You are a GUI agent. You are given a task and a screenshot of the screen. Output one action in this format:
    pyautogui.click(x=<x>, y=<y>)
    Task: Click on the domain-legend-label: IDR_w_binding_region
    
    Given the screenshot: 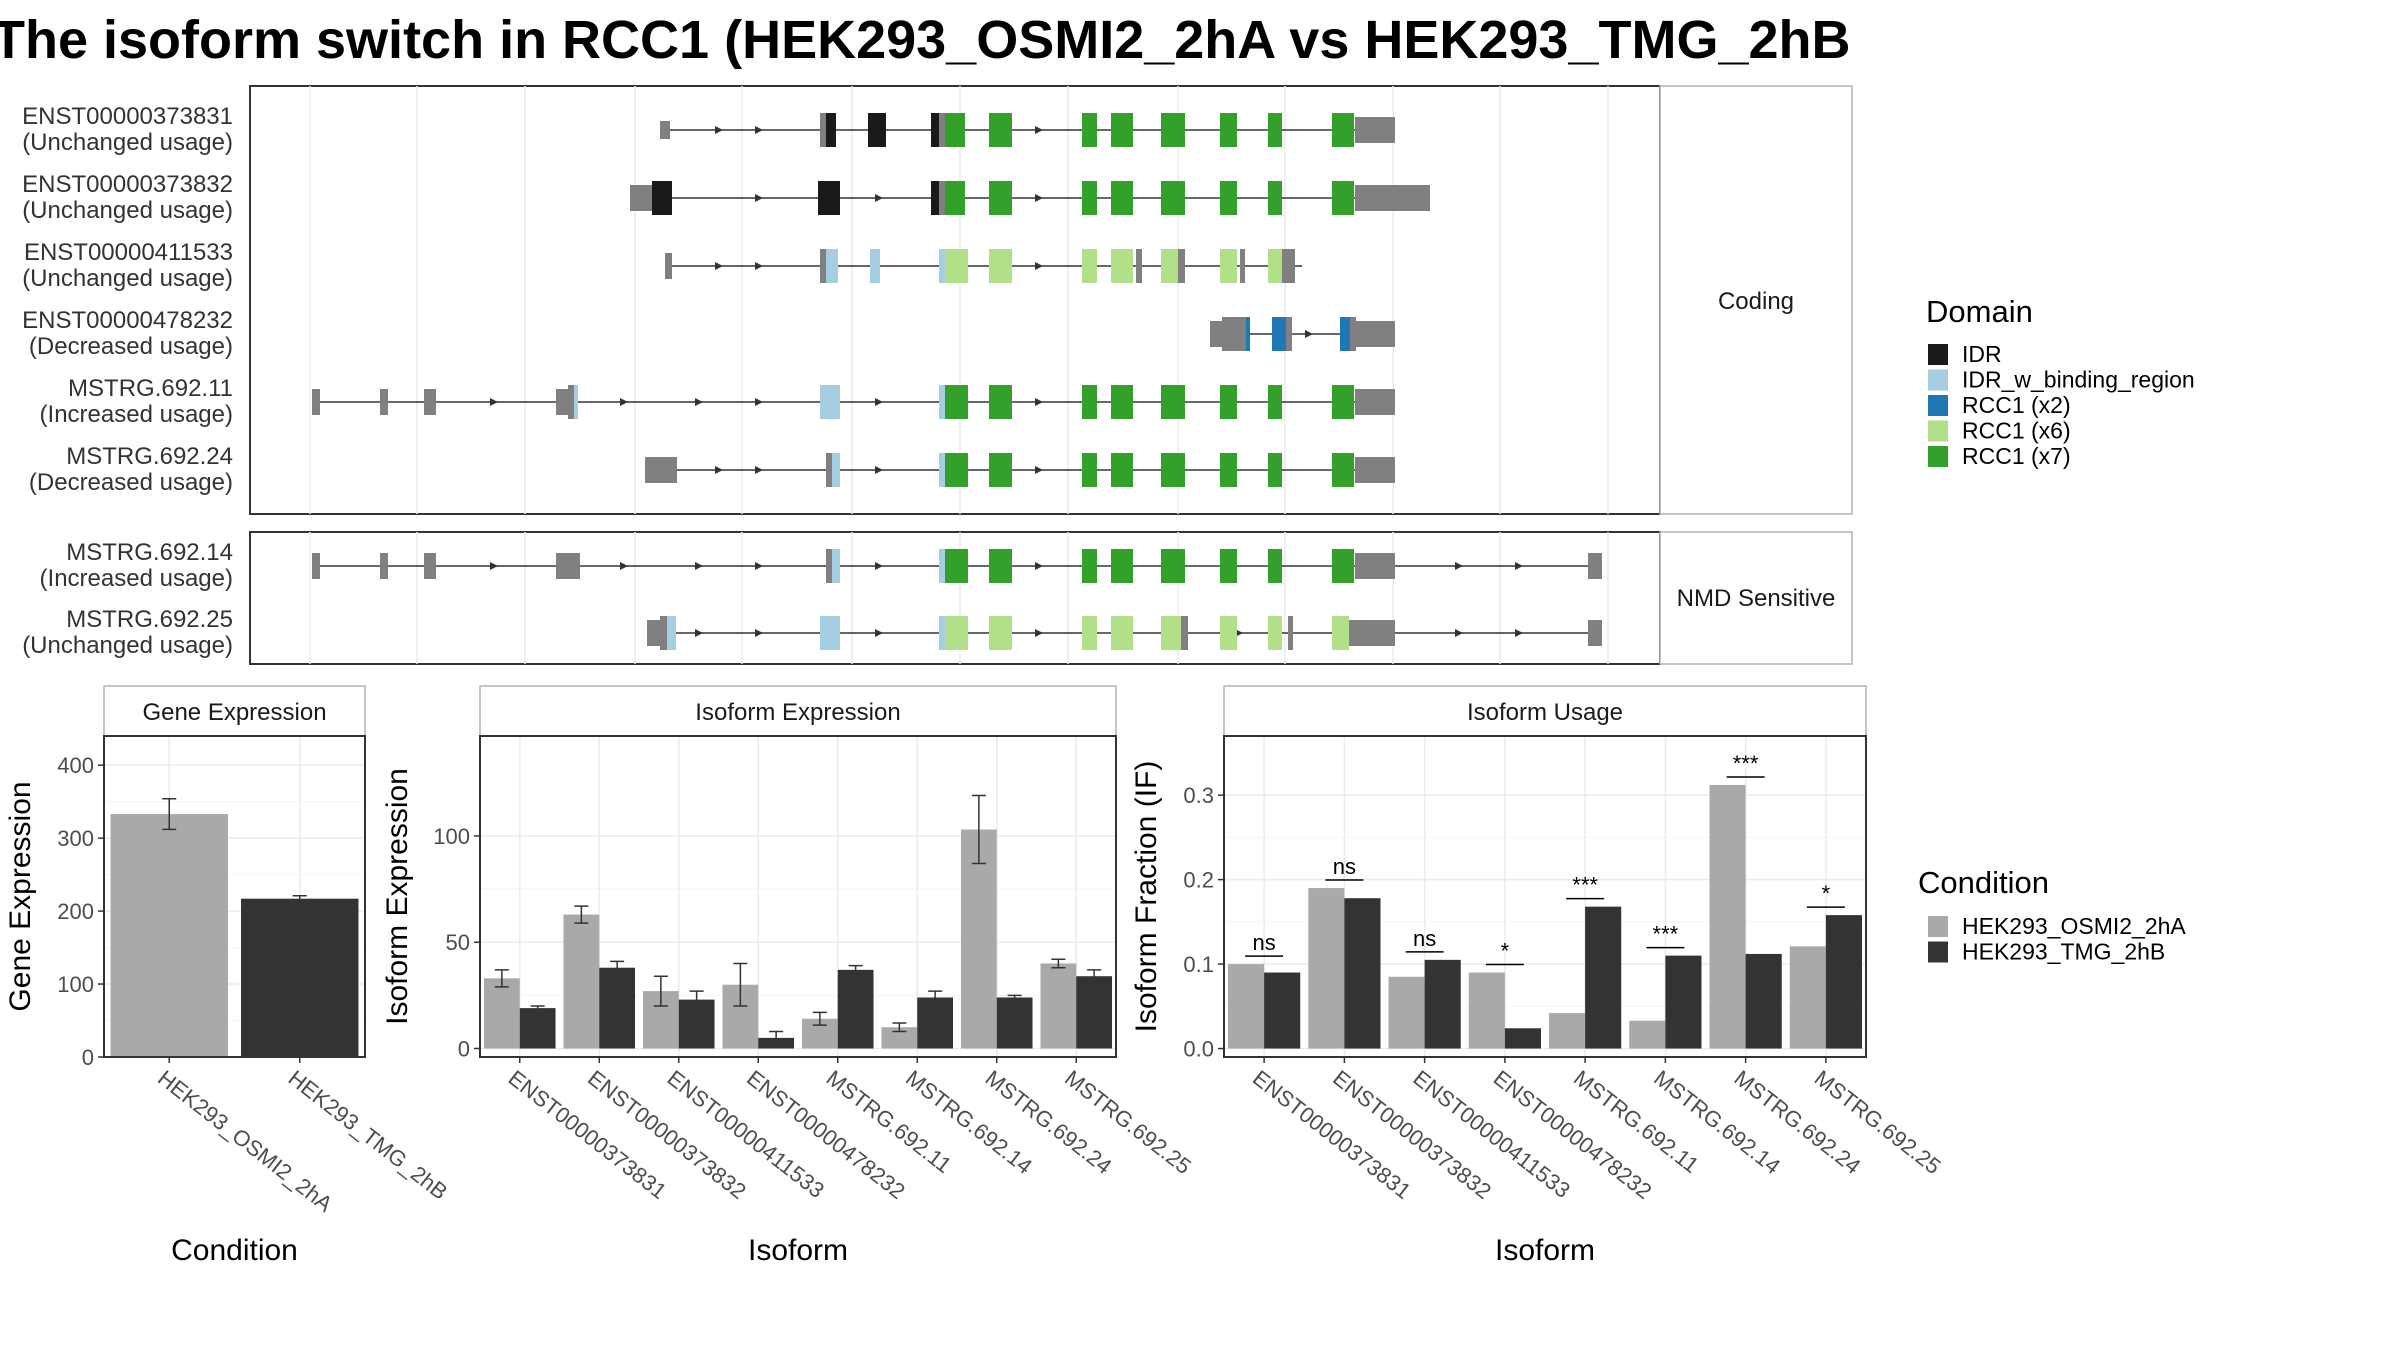 What is the action you would take?
    pyautogui.click(x=2078, y=380)
    